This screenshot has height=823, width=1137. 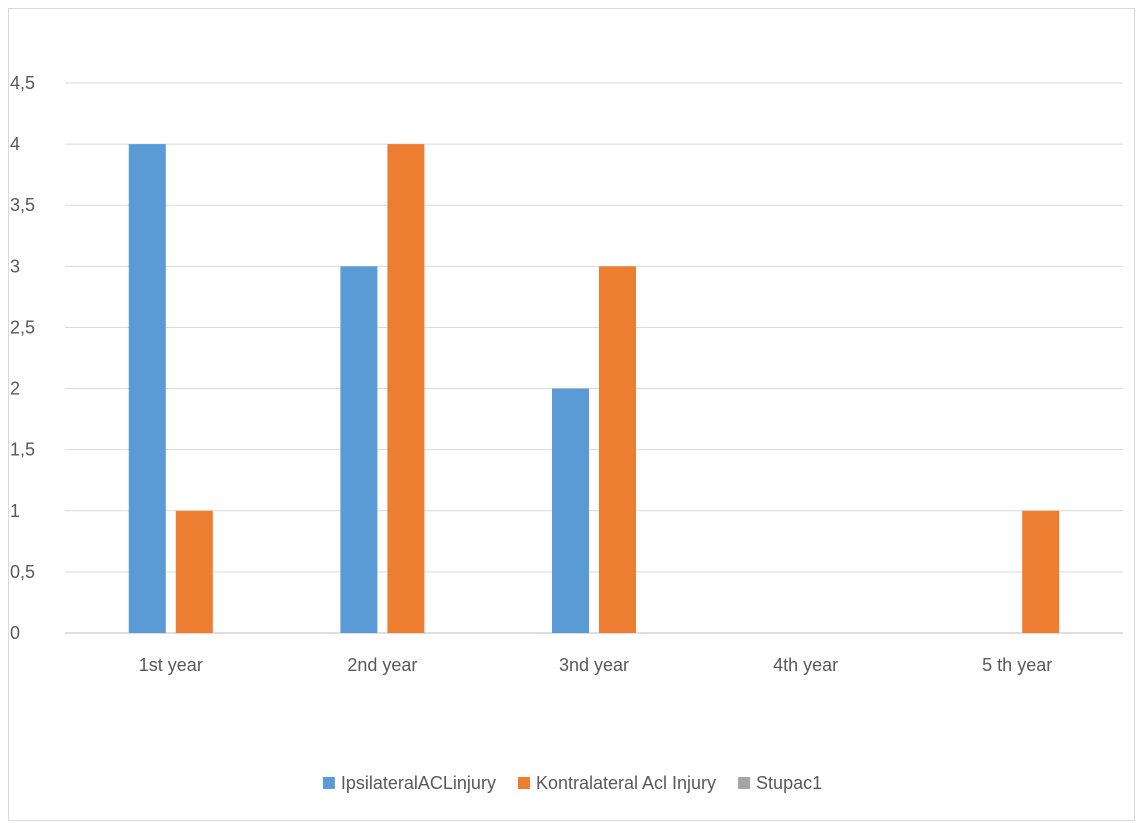 I want to click on x-tick-label: 5 th year, so click(x=1017, y=665).